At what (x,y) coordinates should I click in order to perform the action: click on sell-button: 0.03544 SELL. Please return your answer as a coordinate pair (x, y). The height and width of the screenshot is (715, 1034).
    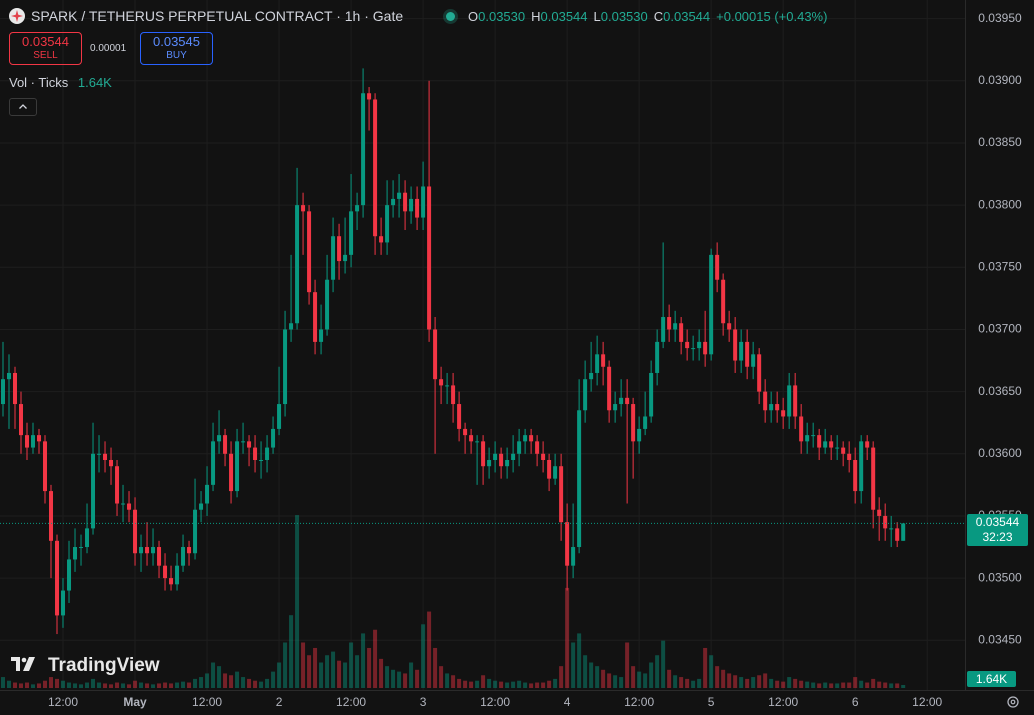
    Looking at the image, I should click on (45, 48).